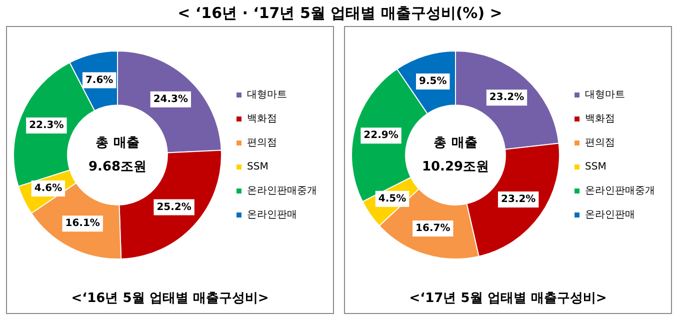 This screenshot has width=680, height=322. What do you see at coordinates (117, 166) in the screenshot?
I see `text: 9.68조원` at bounding box center [117, 166].